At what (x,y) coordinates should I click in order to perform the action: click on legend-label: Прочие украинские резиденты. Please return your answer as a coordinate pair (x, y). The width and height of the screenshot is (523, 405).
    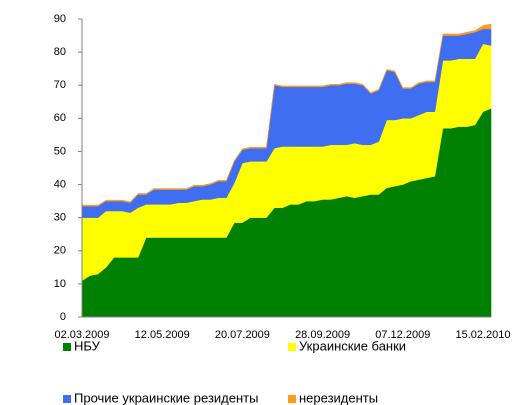
    Looking at the image, I should click on (166, 397).